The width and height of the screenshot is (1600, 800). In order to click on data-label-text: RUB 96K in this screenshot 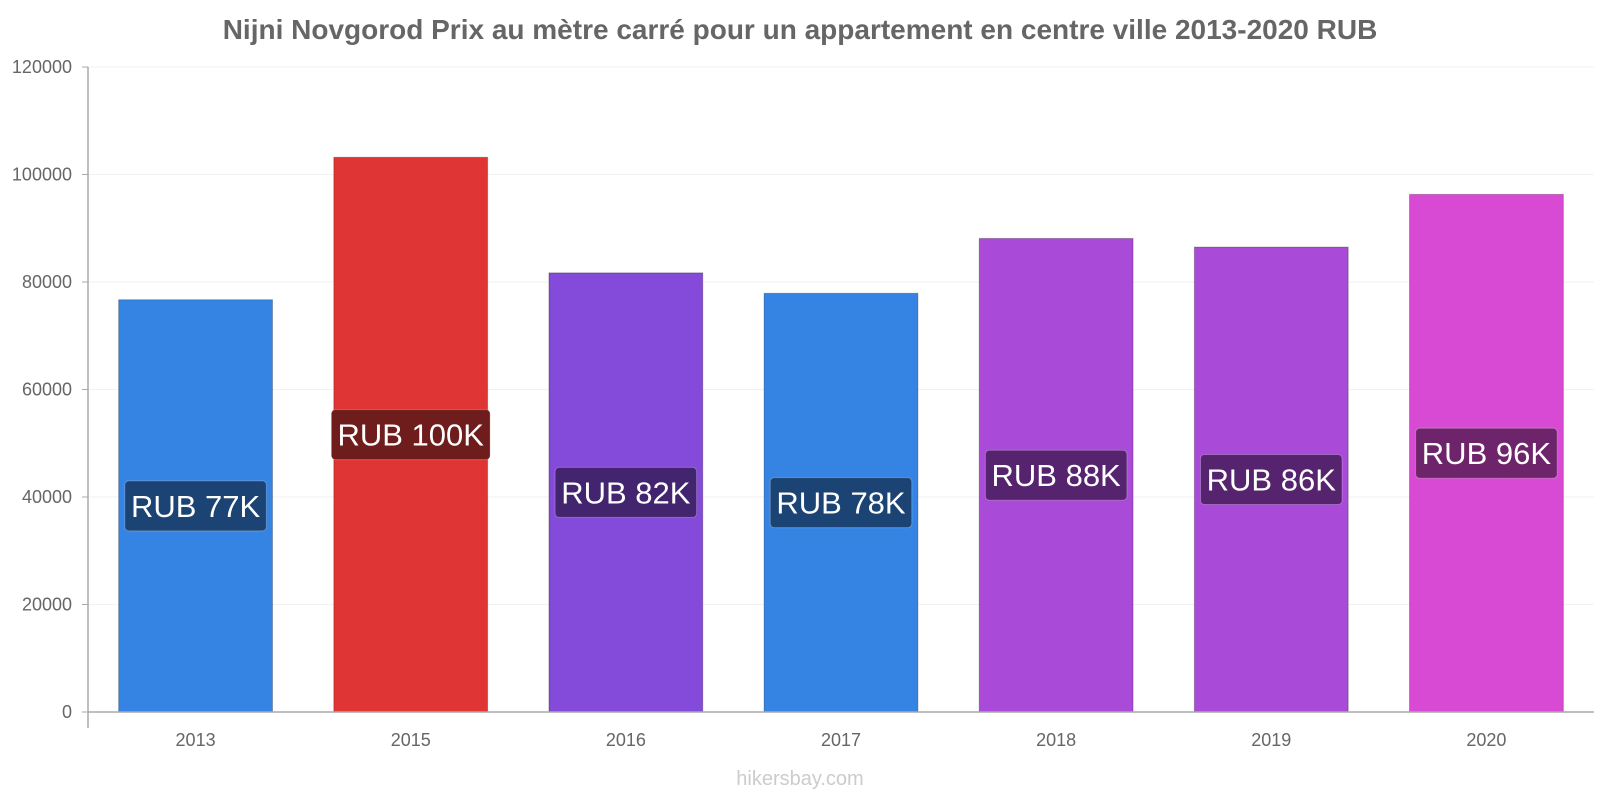, I will do `click(1487, 453)`.